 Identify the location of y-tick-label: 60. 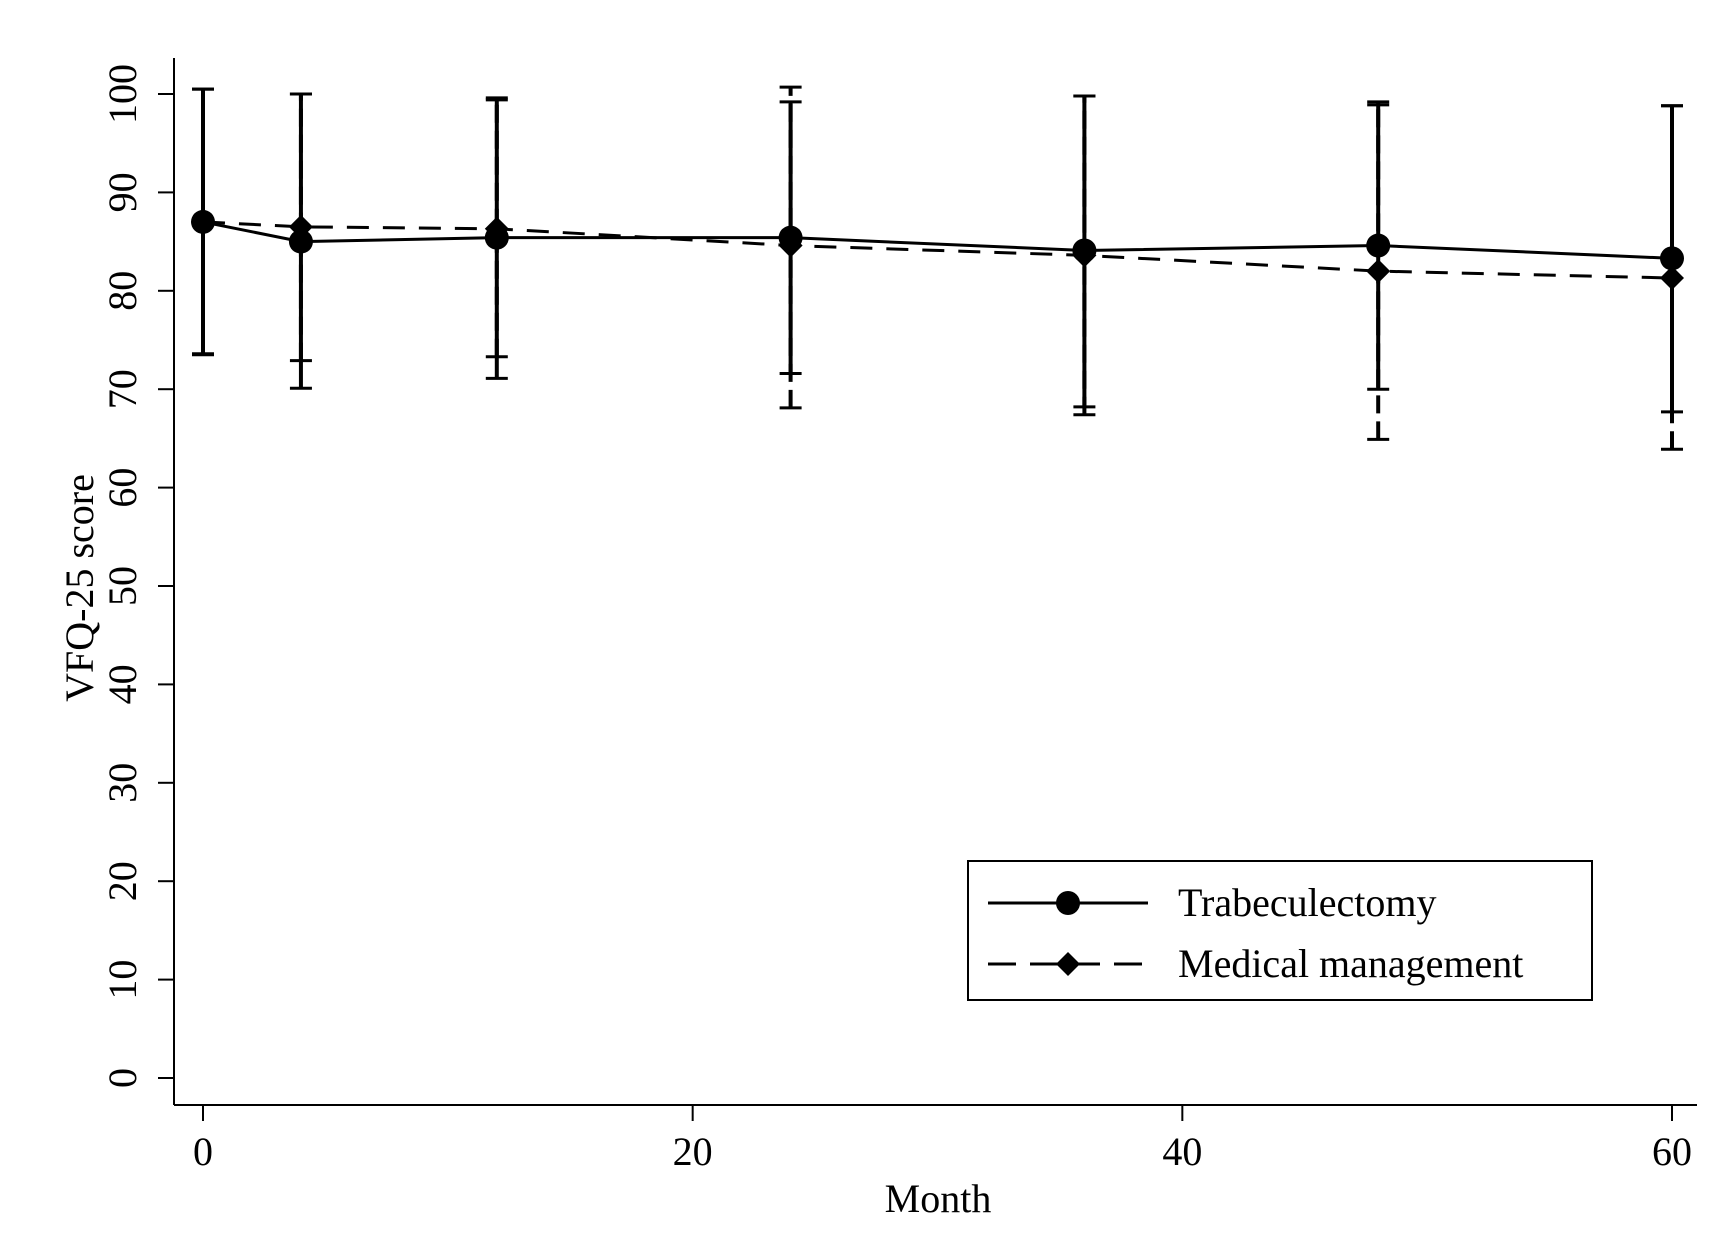
(122, 488).